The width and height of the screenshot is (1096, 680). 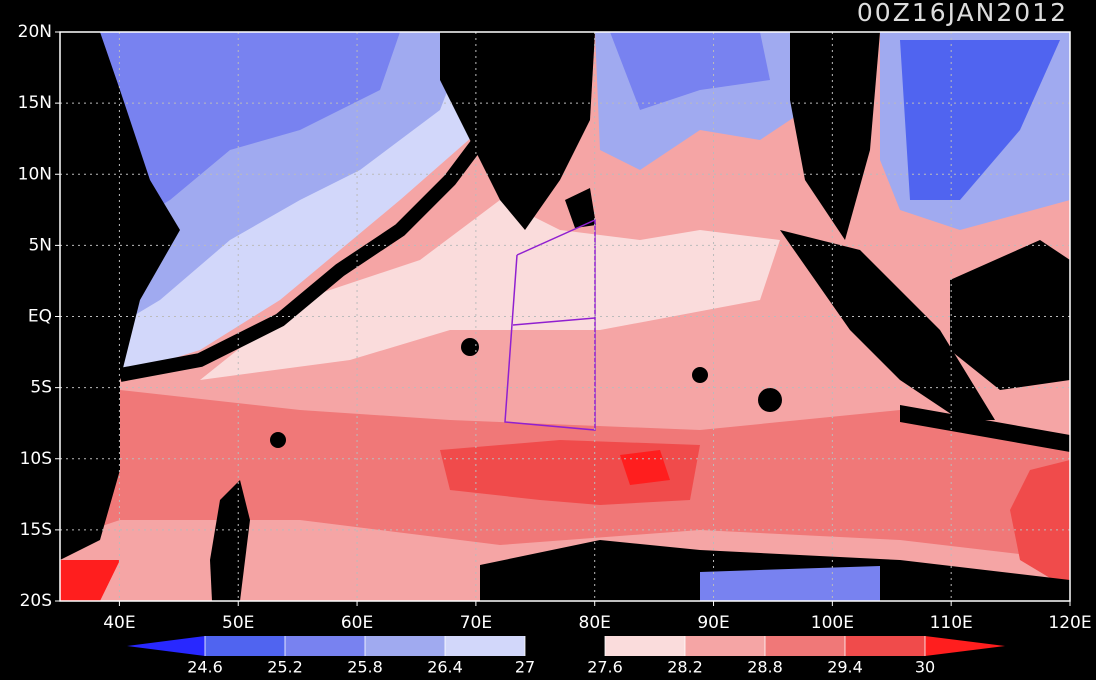 What do you see at coordinates (951, 623) in the screenshot?
I see `x-tick-label: 110E` at bounding box center [951, 623].